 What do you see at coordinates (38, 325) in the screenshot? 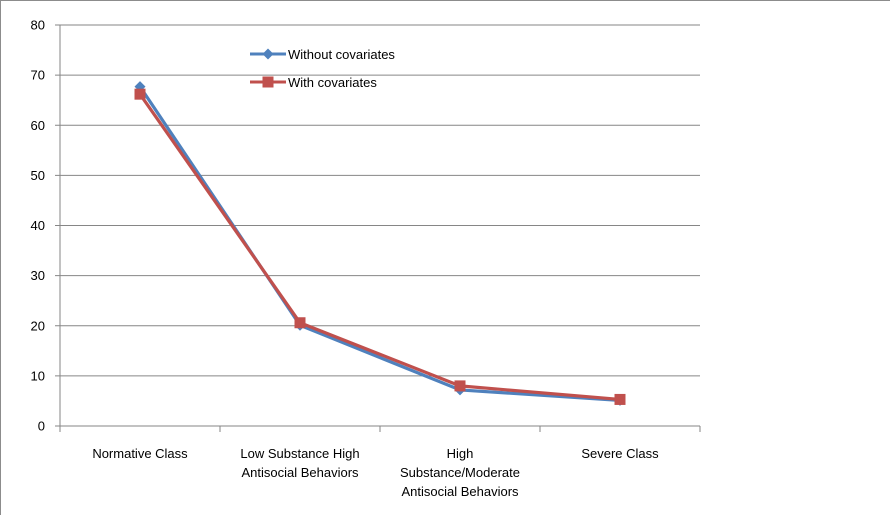
I see `y-tick-label: 20` at bounding box center [38, 325].